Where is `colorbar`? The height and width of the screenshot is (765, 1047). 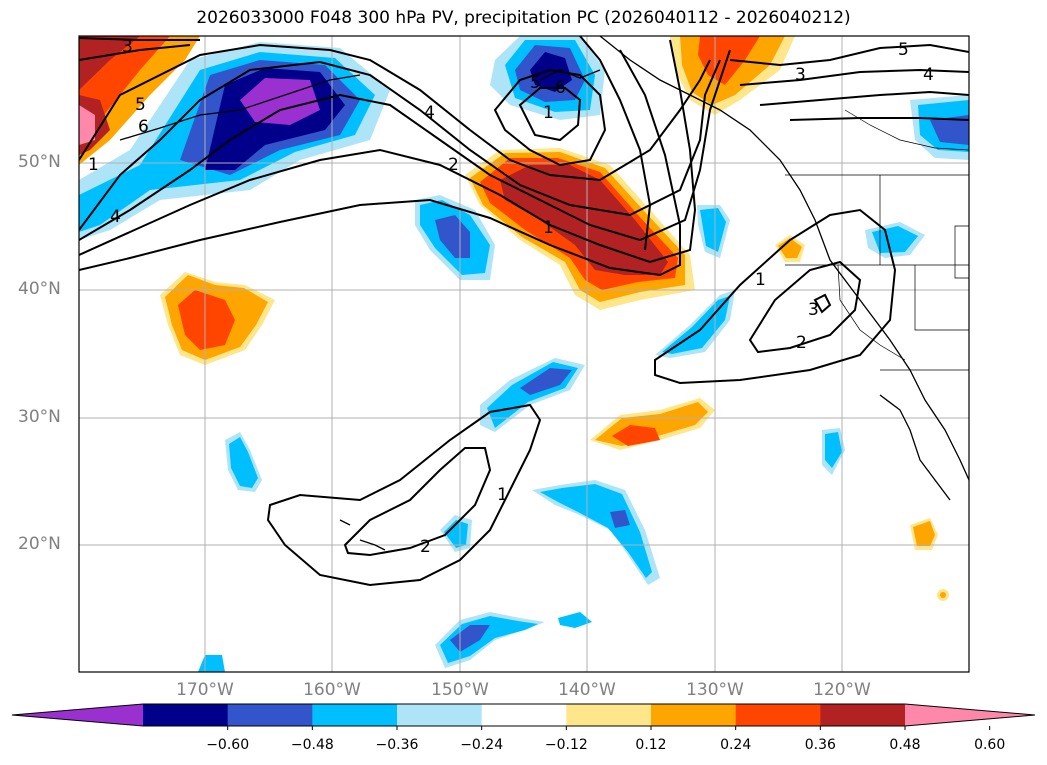 colorbar is located at coordinates (523, 716).